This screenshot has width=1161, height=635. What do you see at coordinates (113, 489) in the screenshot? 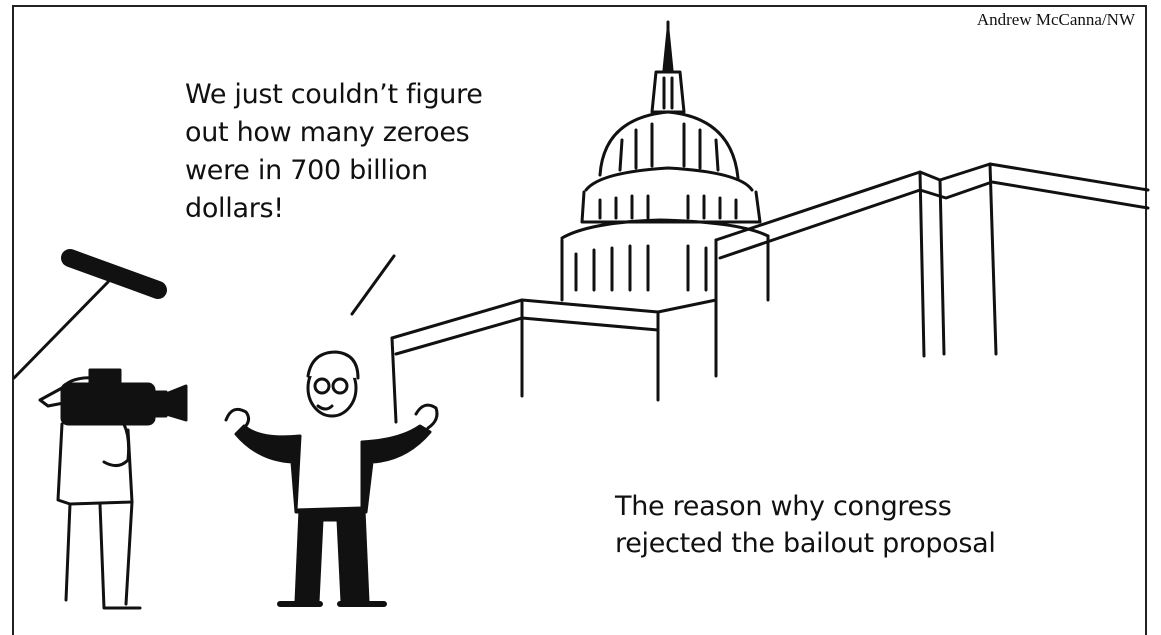
I see `cameraman` at bounding box center [113, 489].